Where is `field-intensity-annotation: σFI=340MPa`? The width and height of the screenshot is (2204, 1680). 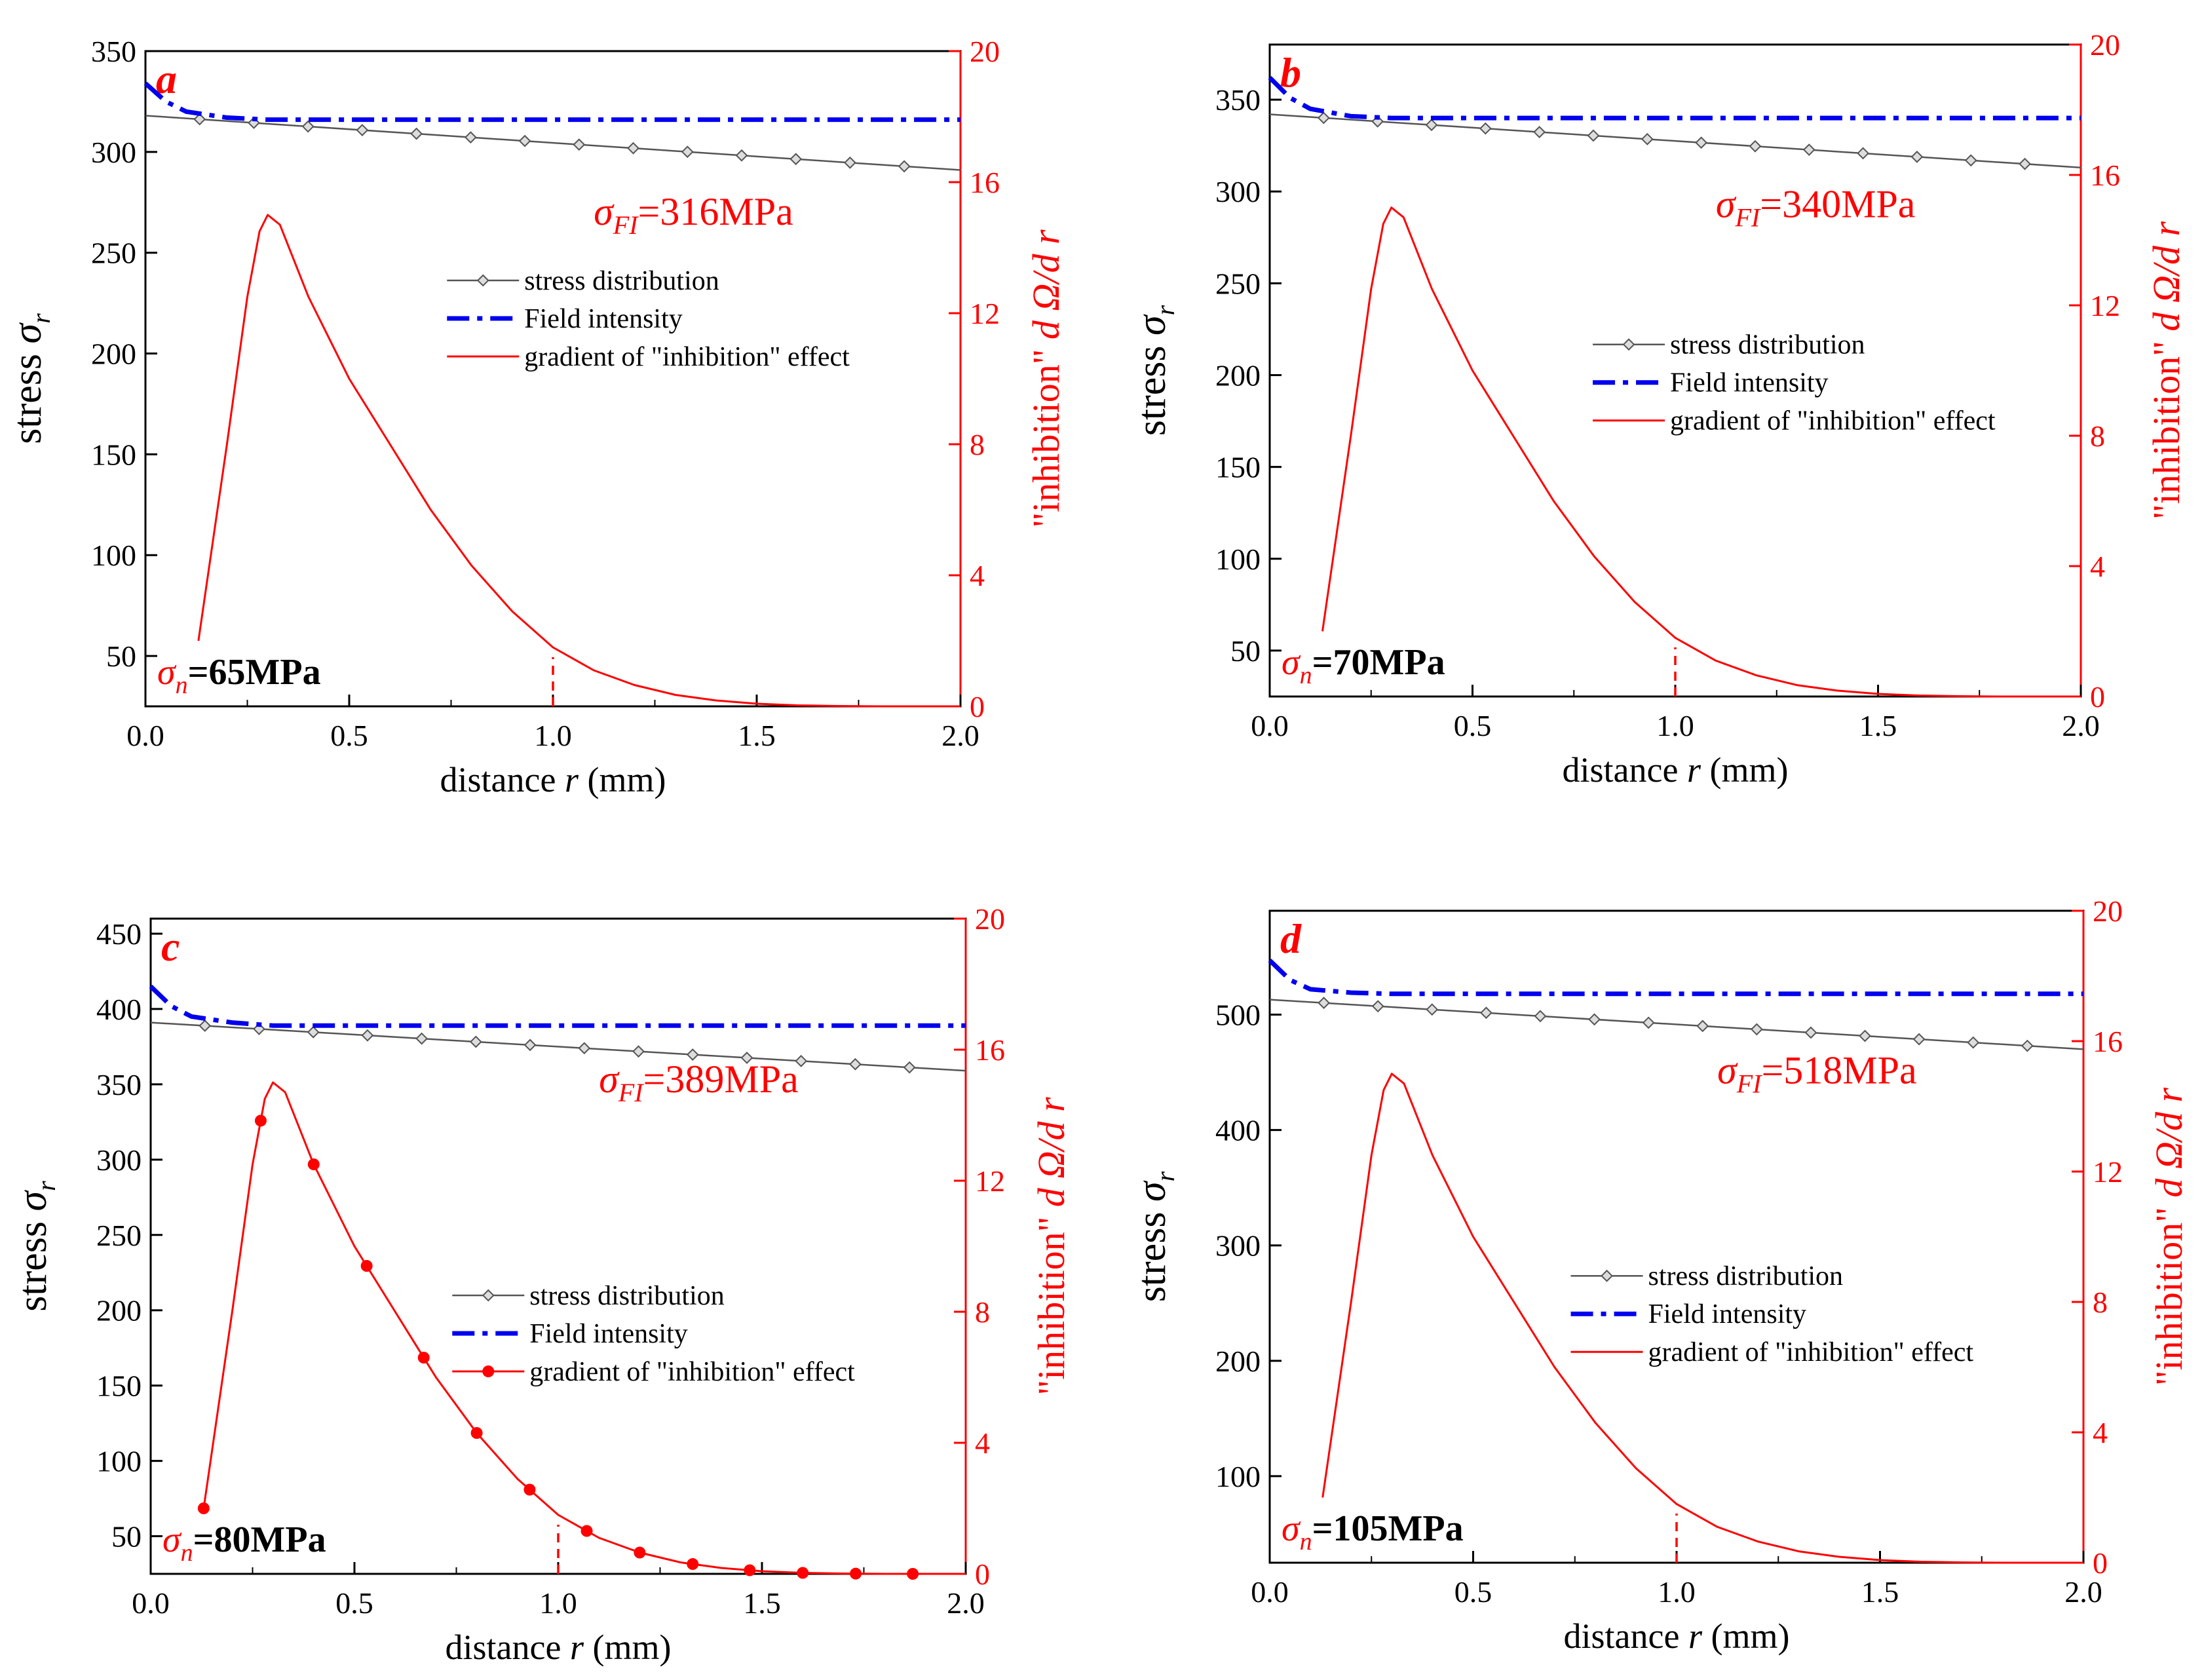
field-intensity-annotation: σFI=340MPa is located at coordinates (1816, 208).